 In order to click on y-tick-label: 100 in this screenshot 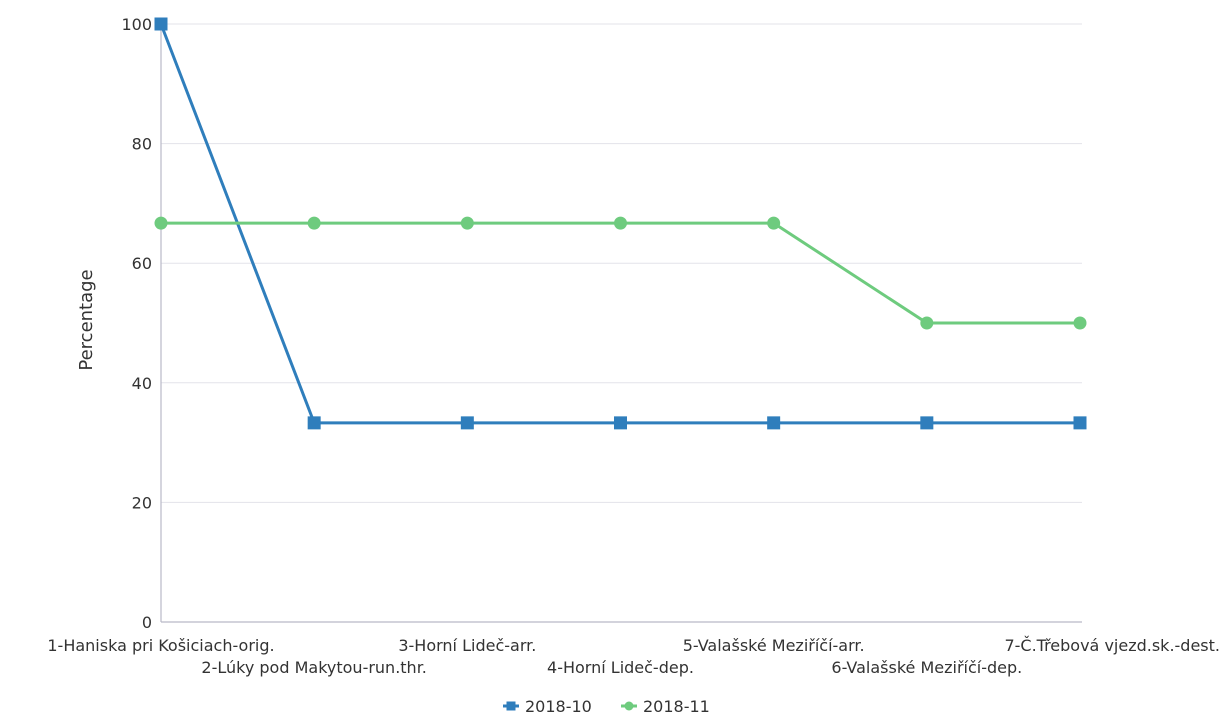, I will do `click(136, 24)`.